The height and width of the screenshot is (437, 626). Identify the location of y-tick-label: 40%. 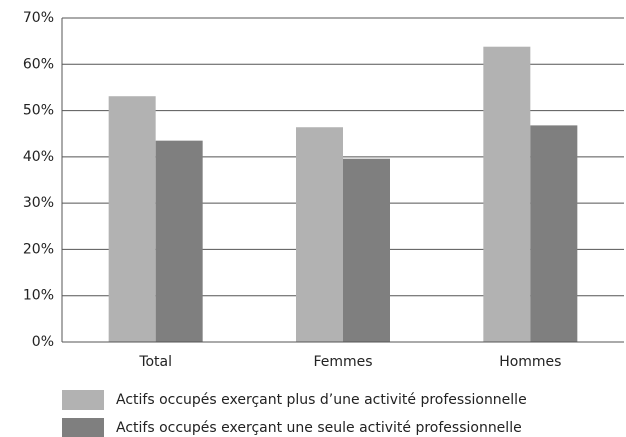
(38, 157).